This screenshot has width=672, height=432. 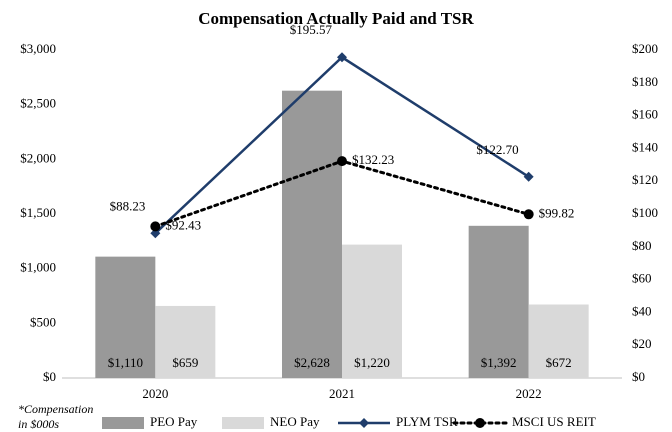 I want to click on data-label: $1,392, so click(x=499, y=362).